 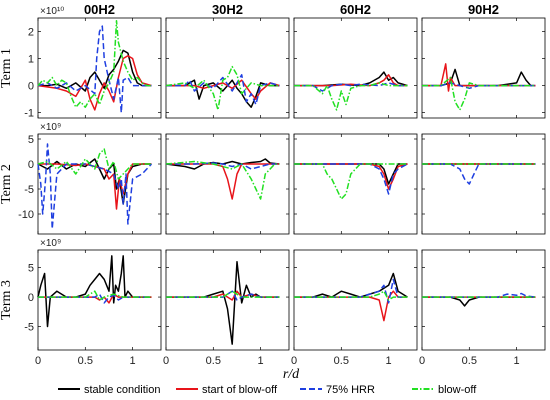 What do you see at coordinates (29, 114) in the screenshot?
I see `y-tick-label: -1` at bounding box center [29, 114].